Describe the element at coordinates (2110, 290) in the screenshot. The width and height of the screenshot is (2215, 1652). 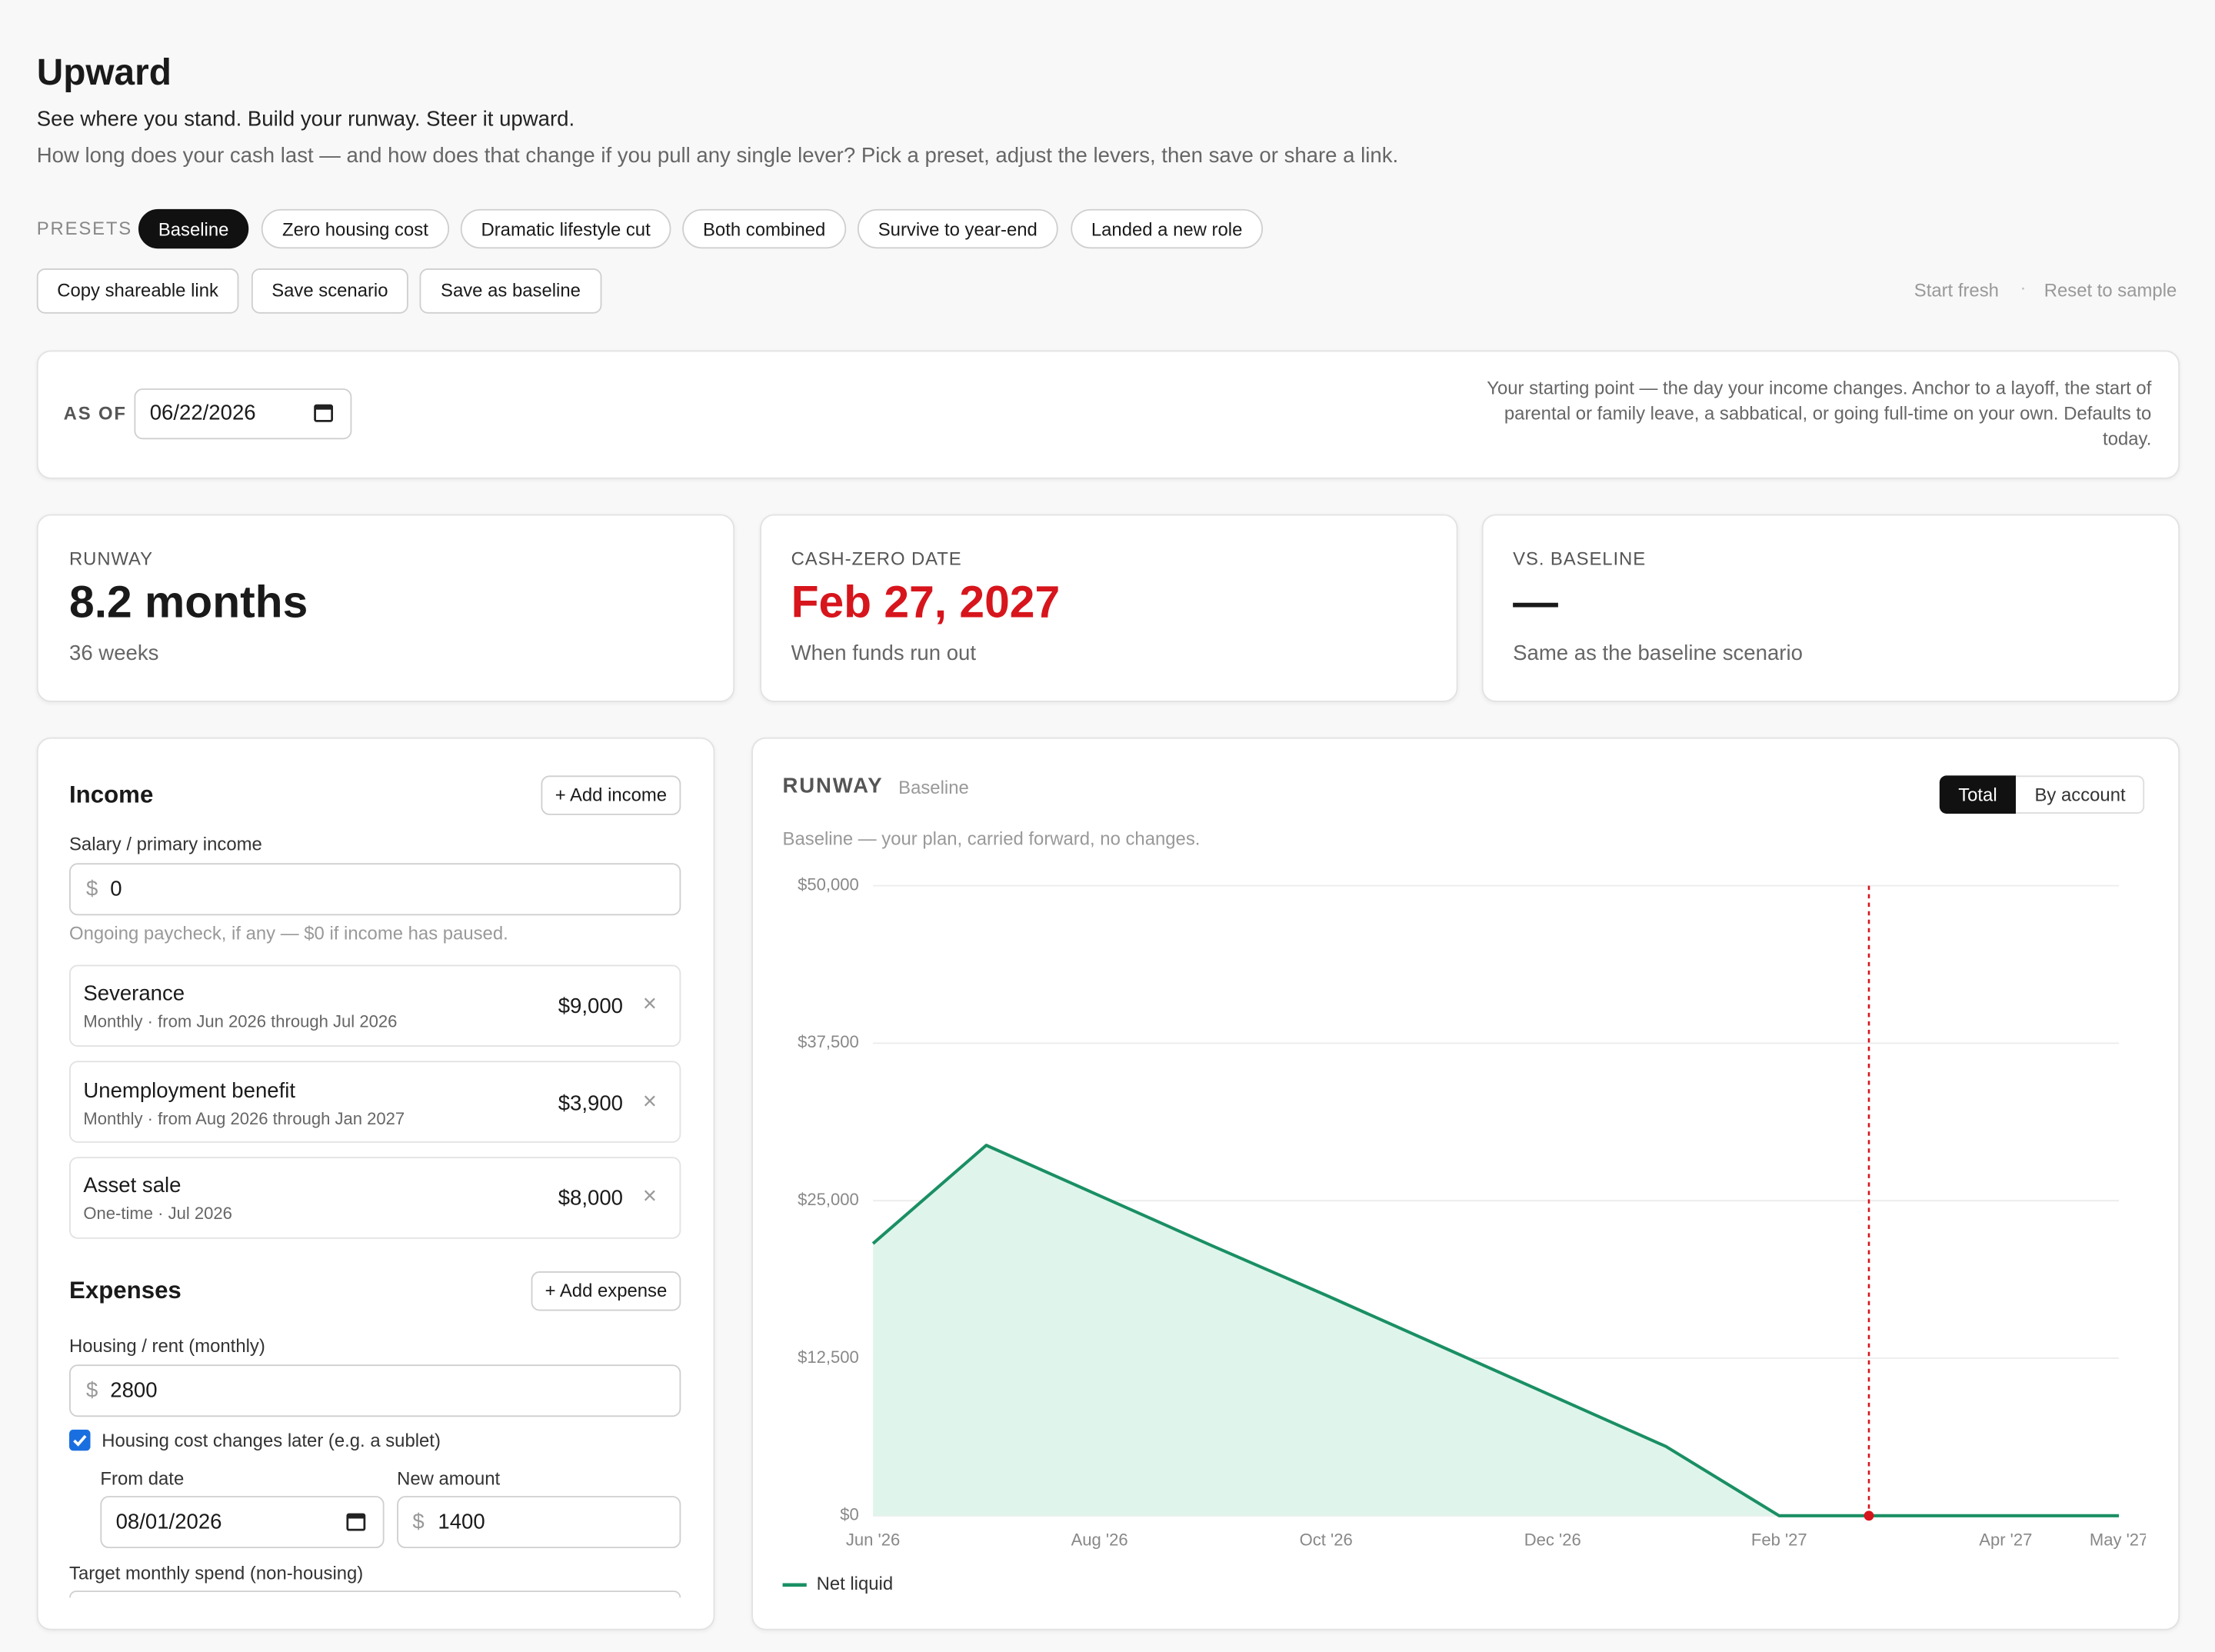
I see `link: Reset to sample` at that location.